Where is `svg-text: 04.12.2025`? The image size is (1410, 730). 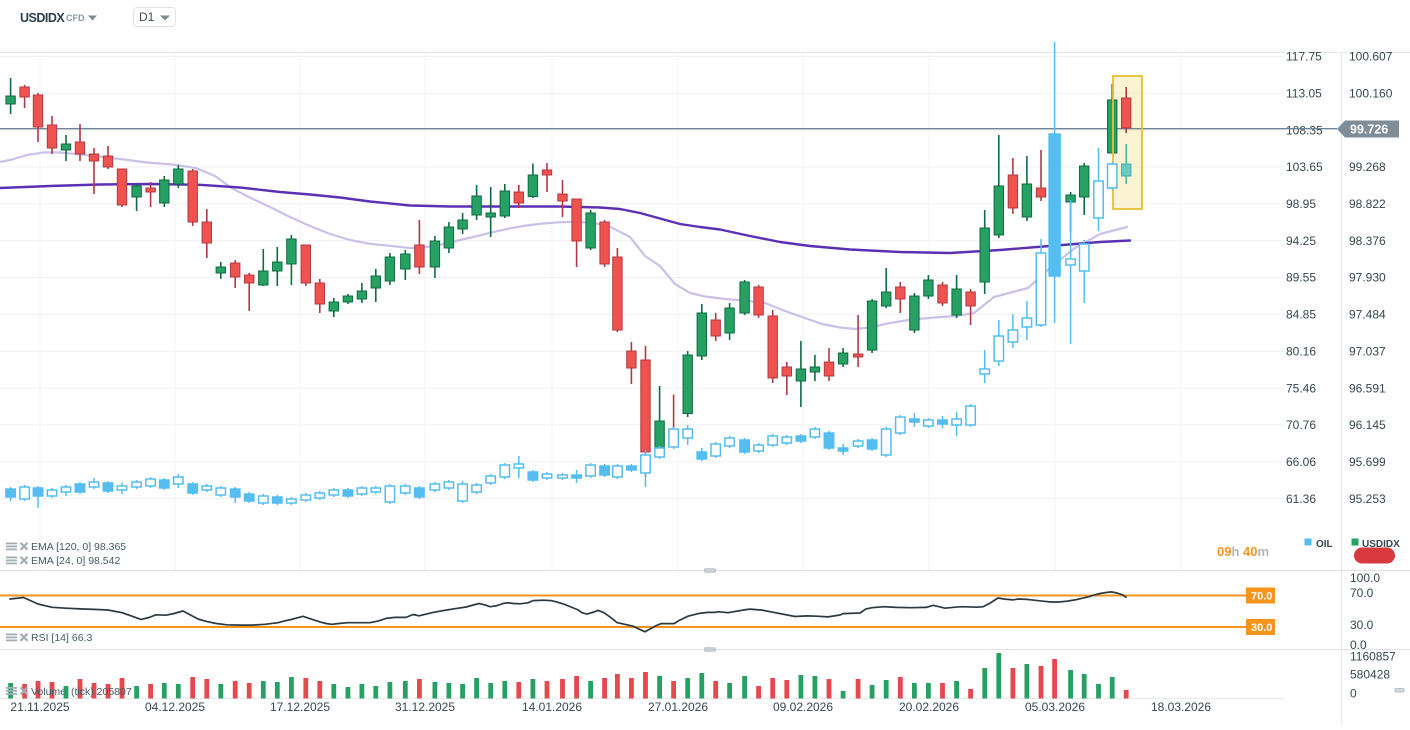 svg-text: 04.12.2025 is located at coordinates (175, 707).